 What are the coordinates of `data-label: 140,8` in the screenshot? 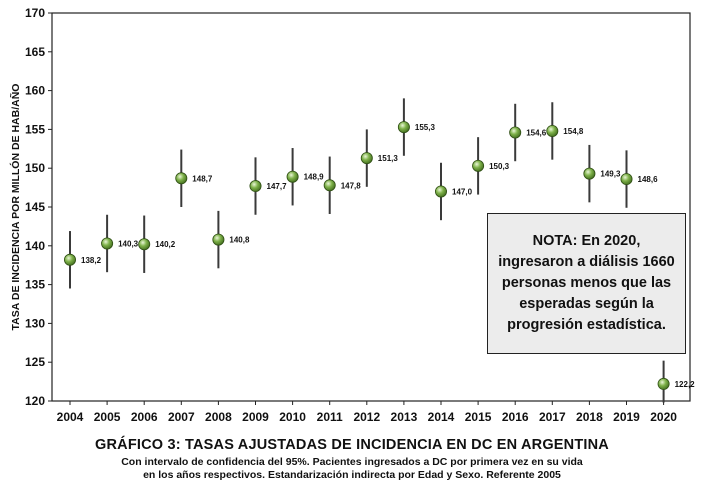 It's located at (239, 240).